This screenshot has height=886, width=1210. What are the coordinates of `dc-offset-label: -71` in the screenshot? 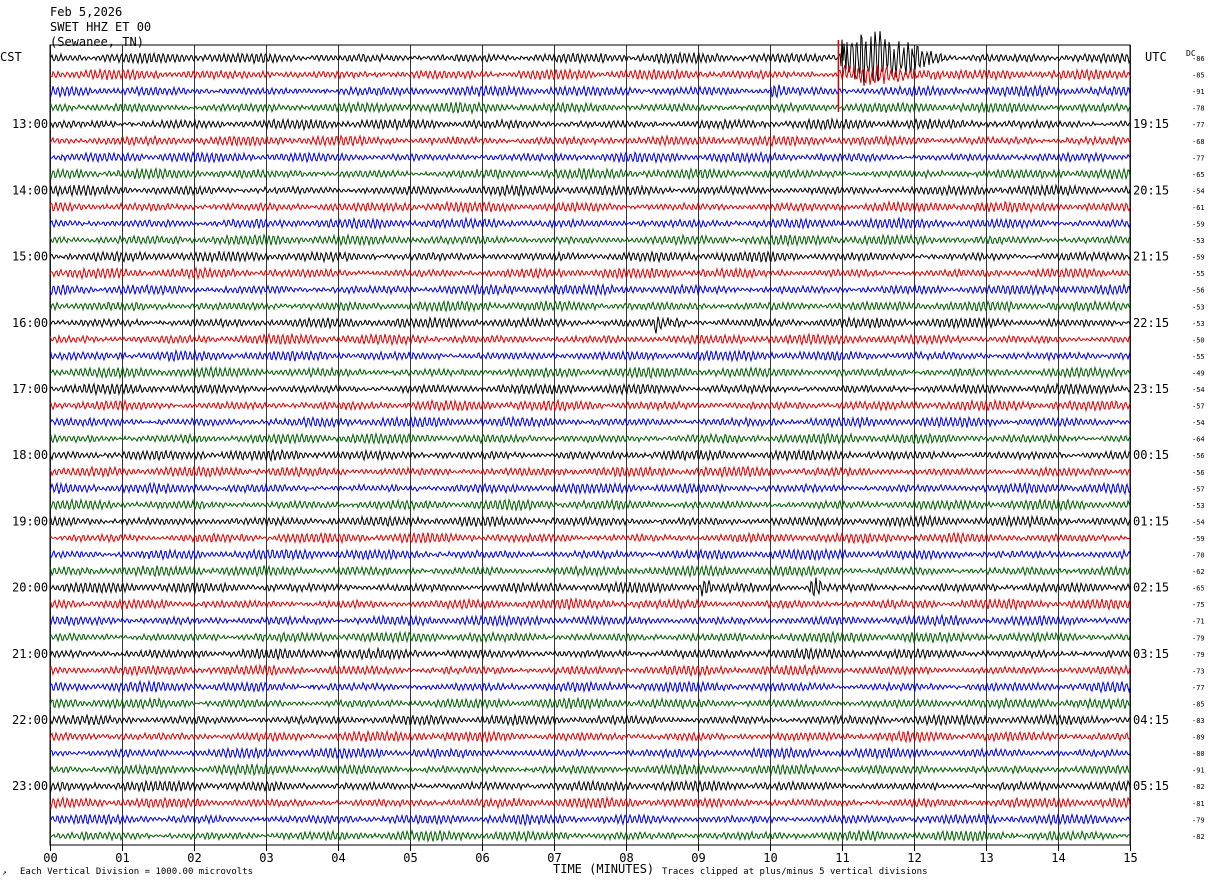 It's located at (1198, 622).